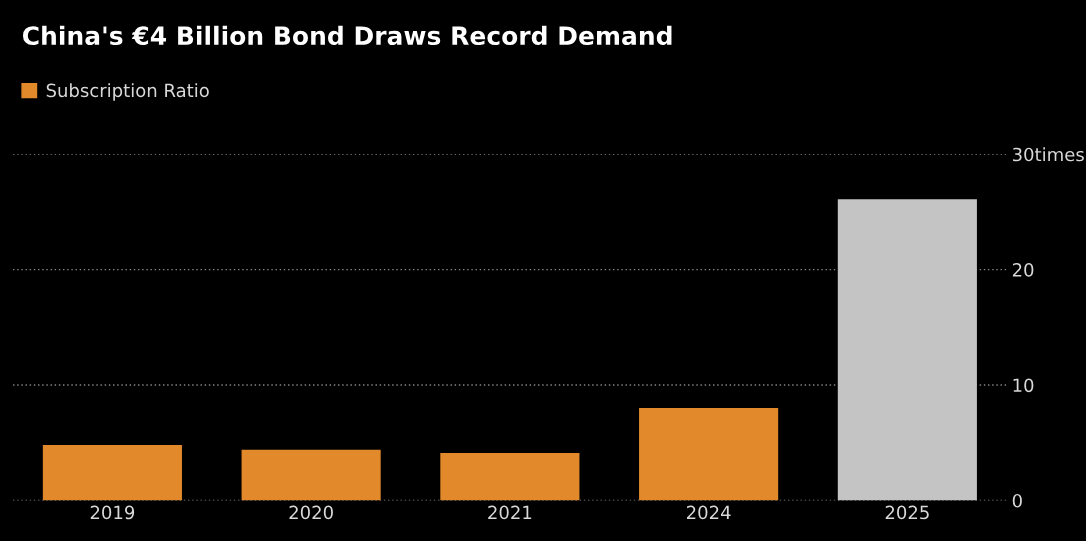 The image size is (1086, 541). I want to click on y-tick-label: 10, so click(1023, 385).